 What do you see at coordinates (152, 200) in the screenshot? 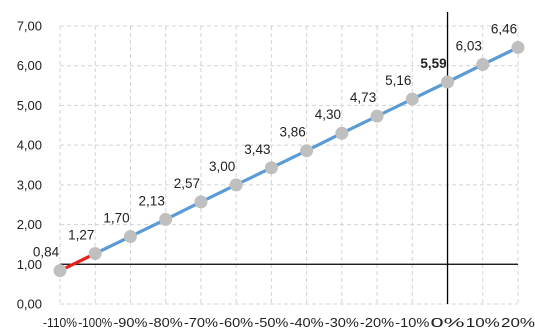
I see `data-label: 2,13` at bounding box center [152, 200].